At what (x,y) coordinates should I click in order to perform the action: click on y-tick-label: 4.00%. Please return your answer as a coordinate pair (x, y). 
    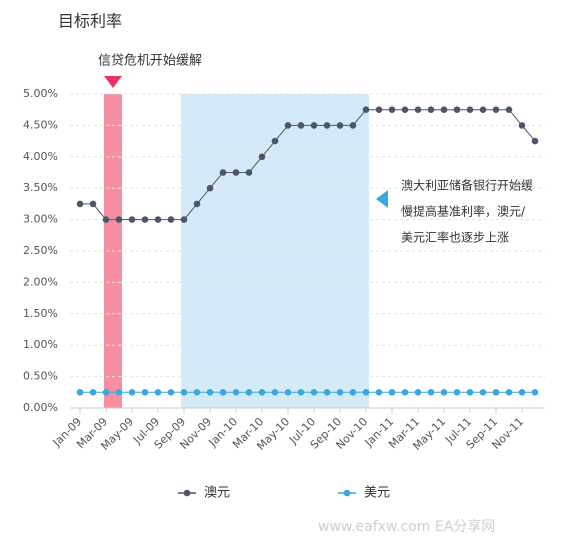
    Looking at the image, I should click on (40, 156).